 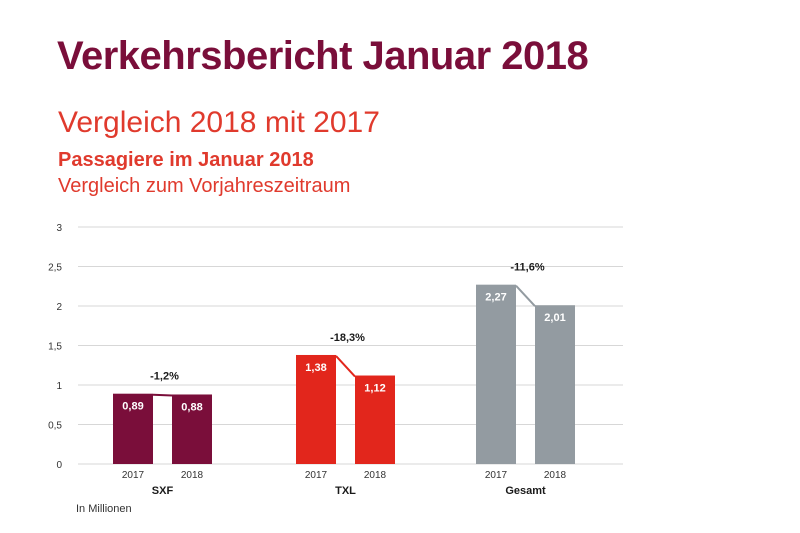 What do you see at coordinates (59, 386) in the screenshot?
I see `y-tick-label: 1` at bounding box center [59, 386].